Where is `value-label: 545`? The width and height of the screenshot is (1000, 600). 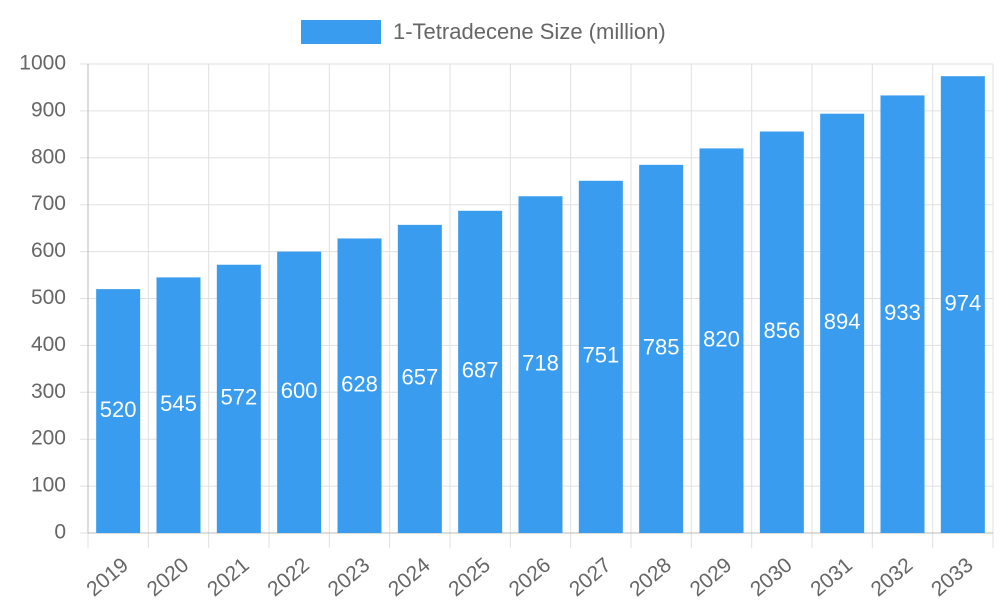 value-label: 545 is located at coordinates (178, 403).